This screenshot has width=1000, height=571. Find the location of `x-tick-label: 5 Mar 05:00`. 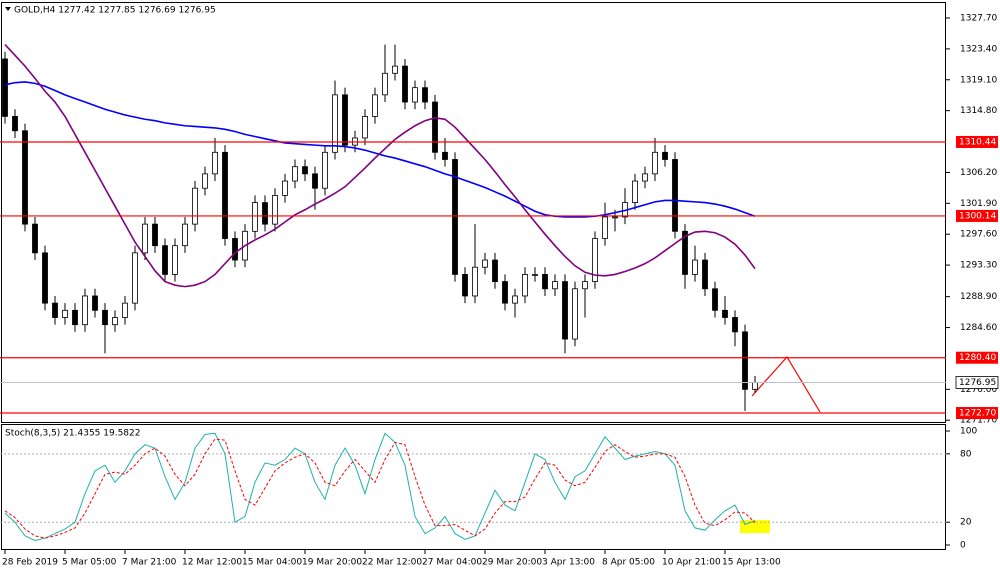

x-tick-label: 5 Mar 05:00 is located at coordinates (89, 563).